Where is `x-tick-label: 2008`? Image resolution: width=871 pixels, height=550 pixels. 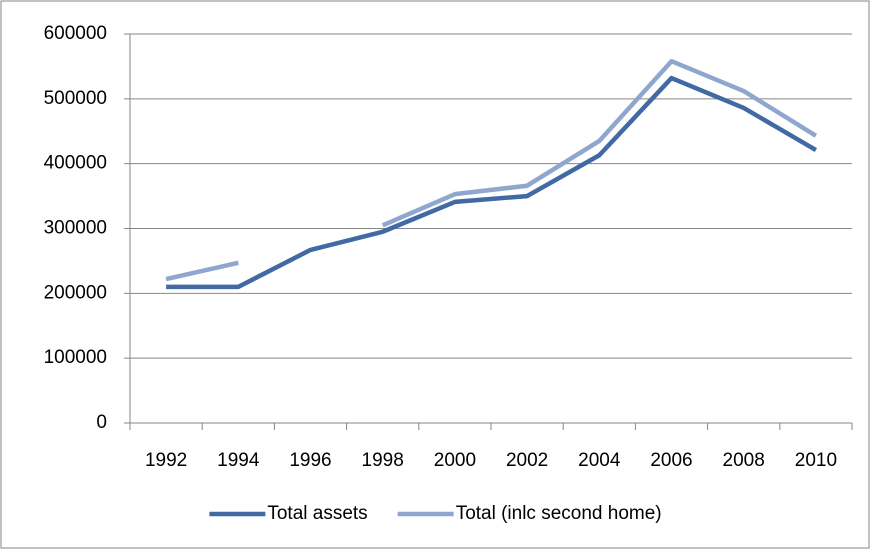
x-tick-label: 2008 is located at coordinates (744, 460).